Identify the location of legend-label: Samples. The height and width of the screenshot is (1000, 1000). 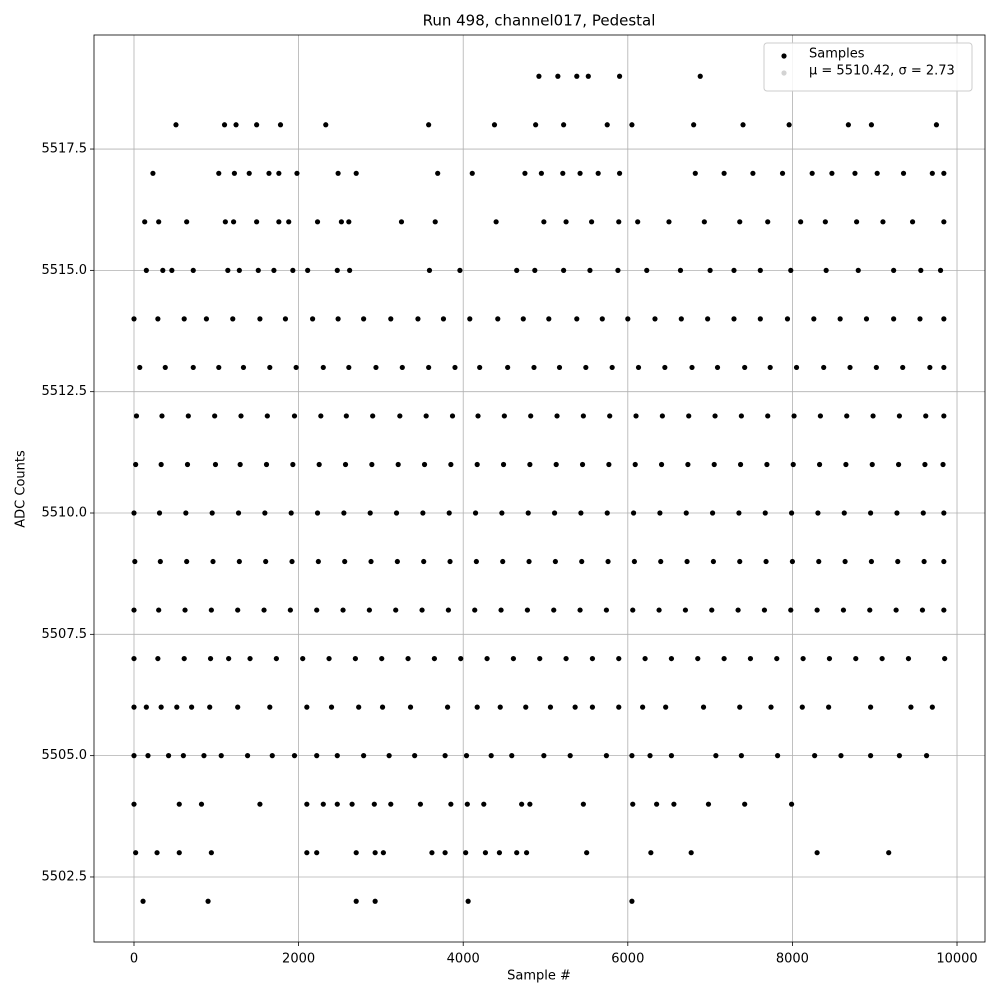
(837, 54).